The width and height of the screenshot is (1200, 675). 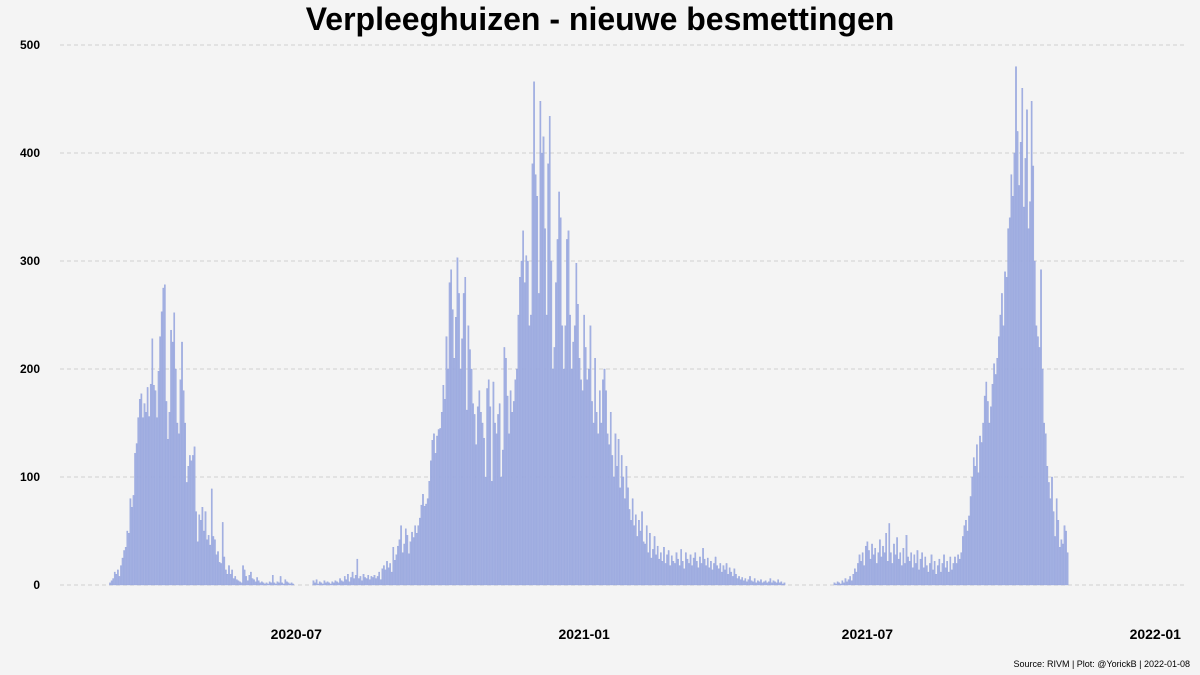 I want to click on y-tick-label: 400, so click(x=30, y=153).